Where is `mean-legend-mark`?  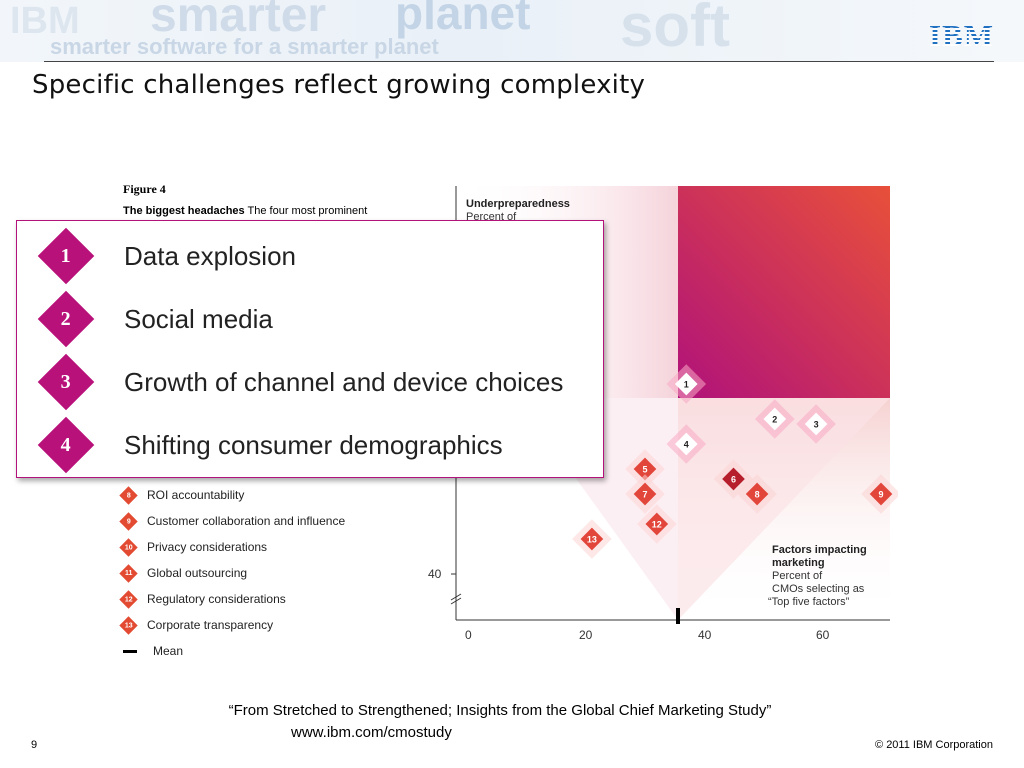 mean-legend-mark is located at coordinates (130, 651).